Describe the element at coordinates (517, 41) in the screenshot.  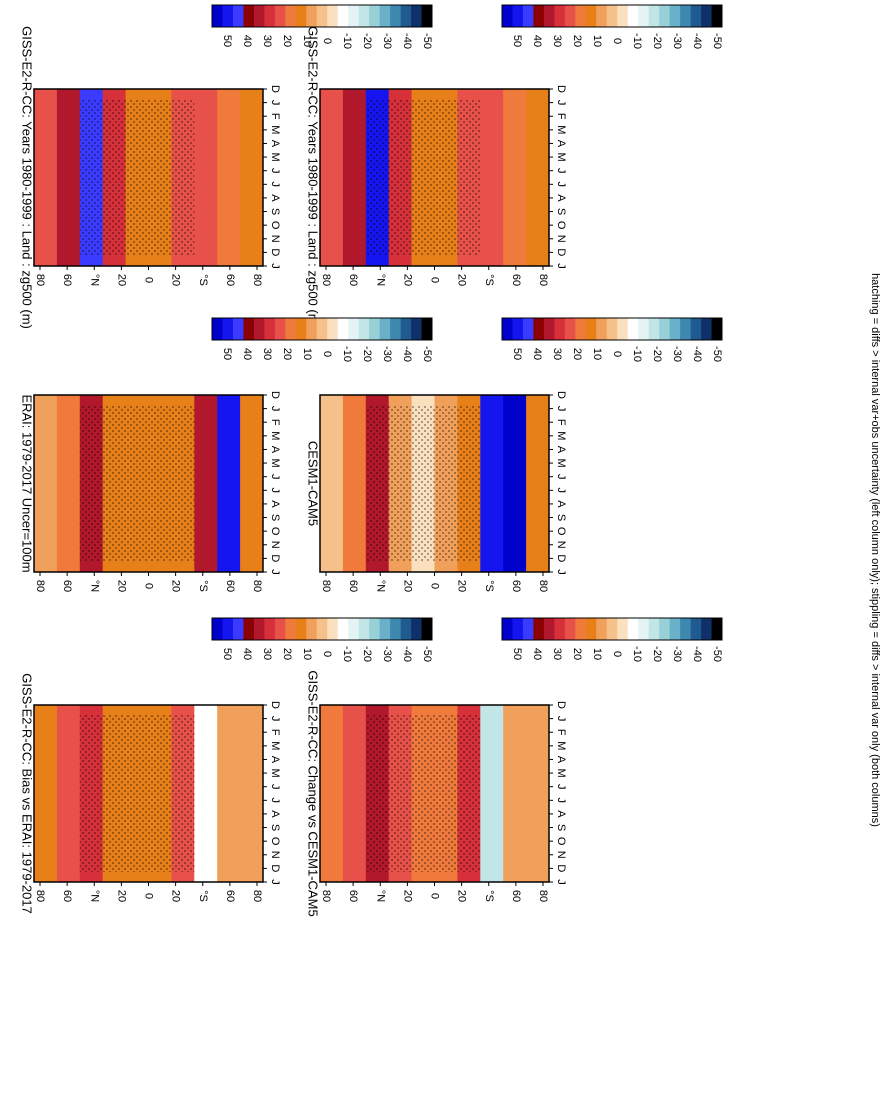
I see `colorbar-label: 50` at that location.